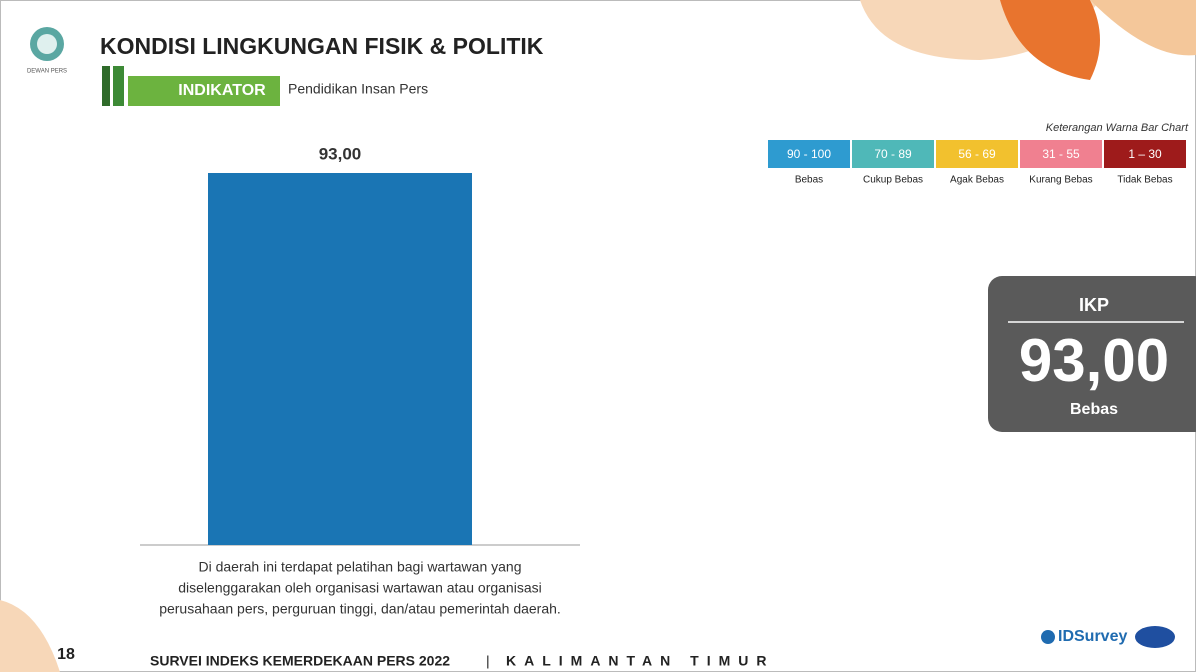 The width and height of the screenshot is (1196, 672). What do you see at coordinates (300, 661) in the screenshot?
I see `footer-survey: SURVEI INDEKS KEMERDEKAAN PERS 2022` at bounding box center [300, 661].